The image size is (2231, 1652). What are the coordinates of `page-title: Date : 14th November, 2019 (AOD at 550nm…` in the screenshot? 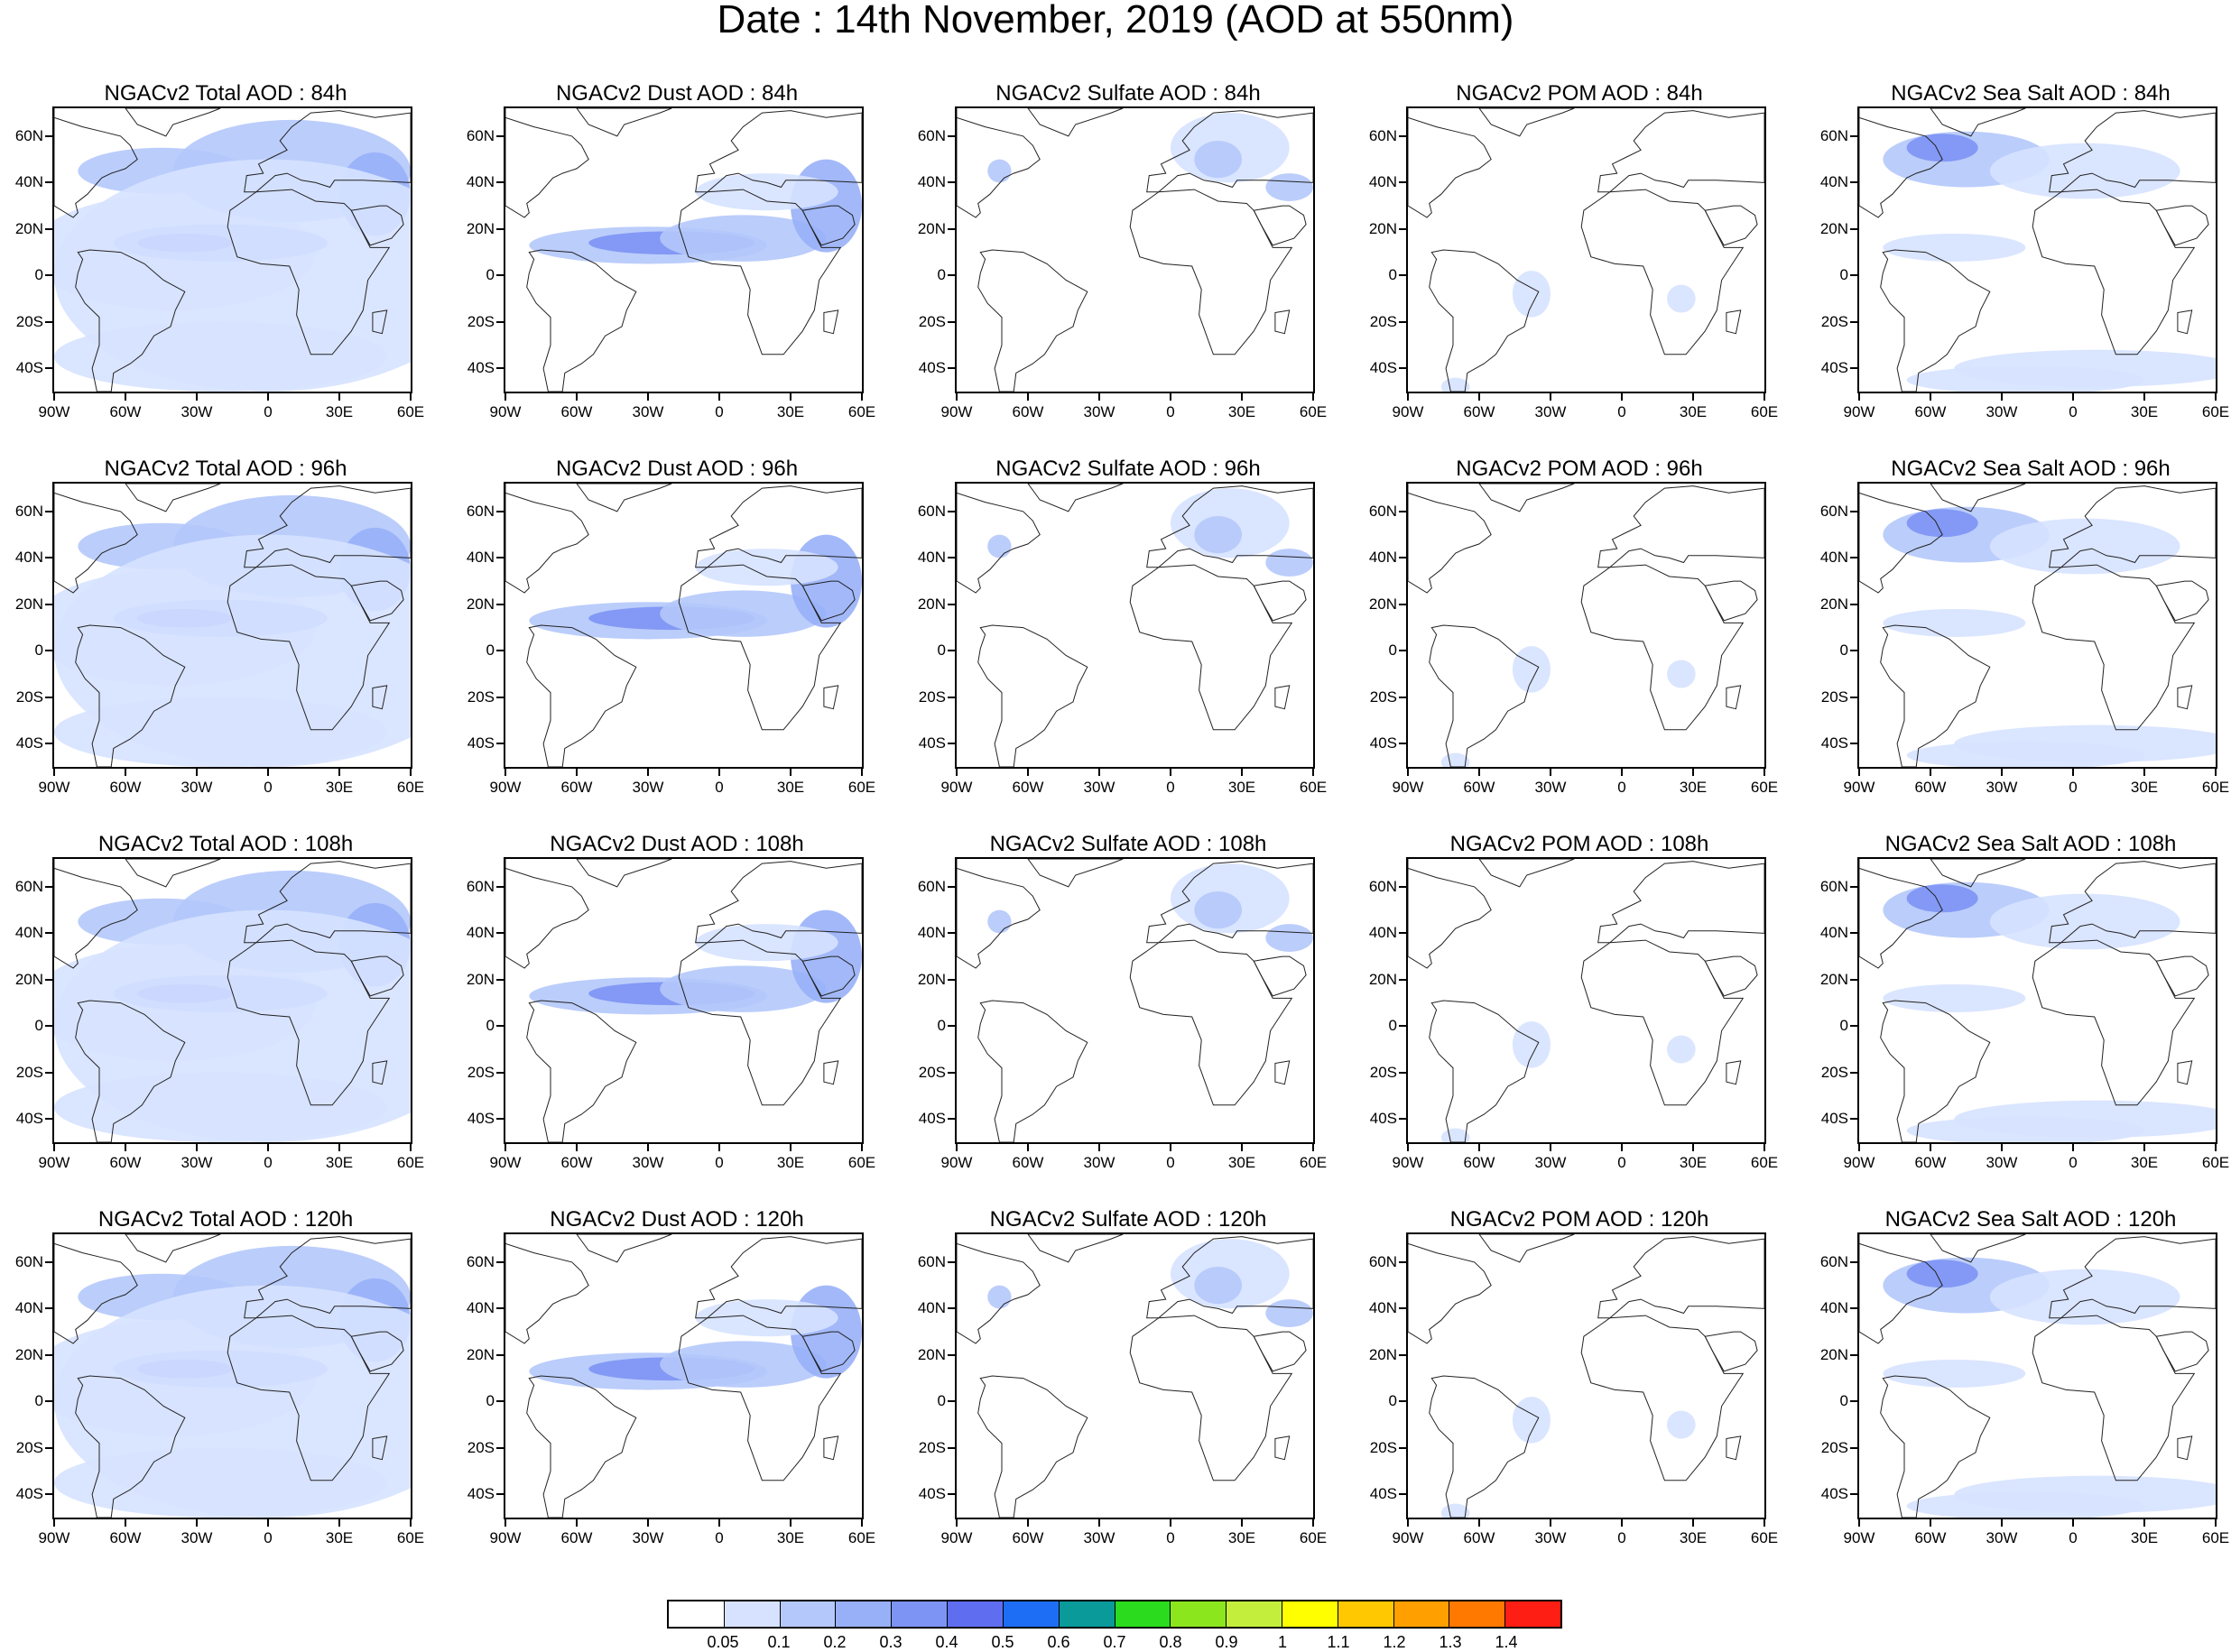 It's located at (1115, 21).